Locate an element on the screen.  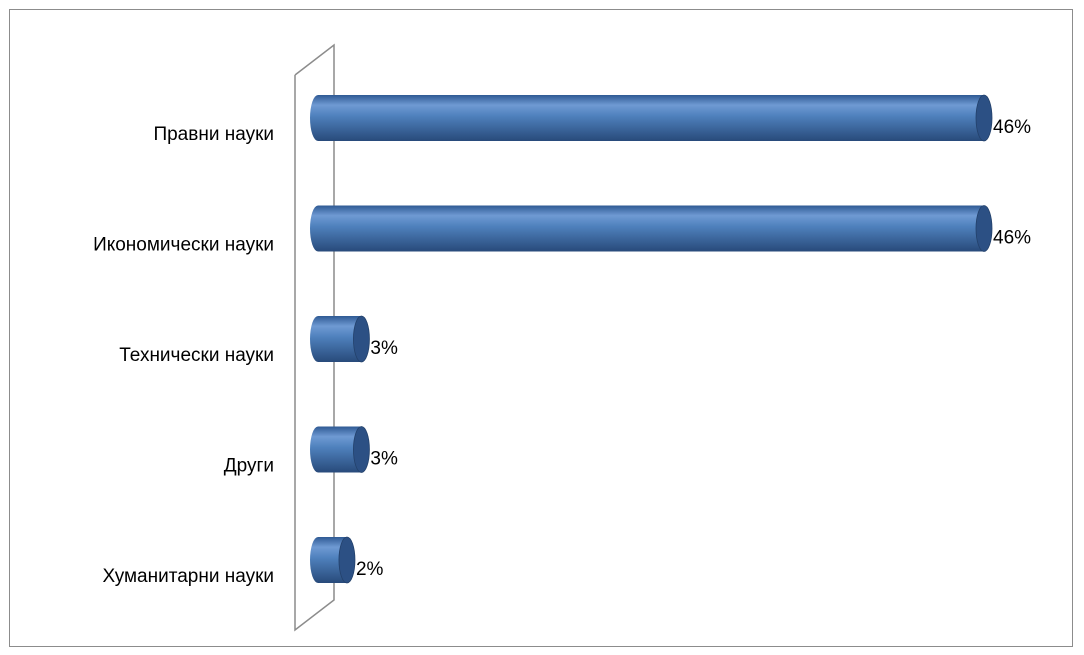
data-label-2: 3% is located at coordinates (384, 348).